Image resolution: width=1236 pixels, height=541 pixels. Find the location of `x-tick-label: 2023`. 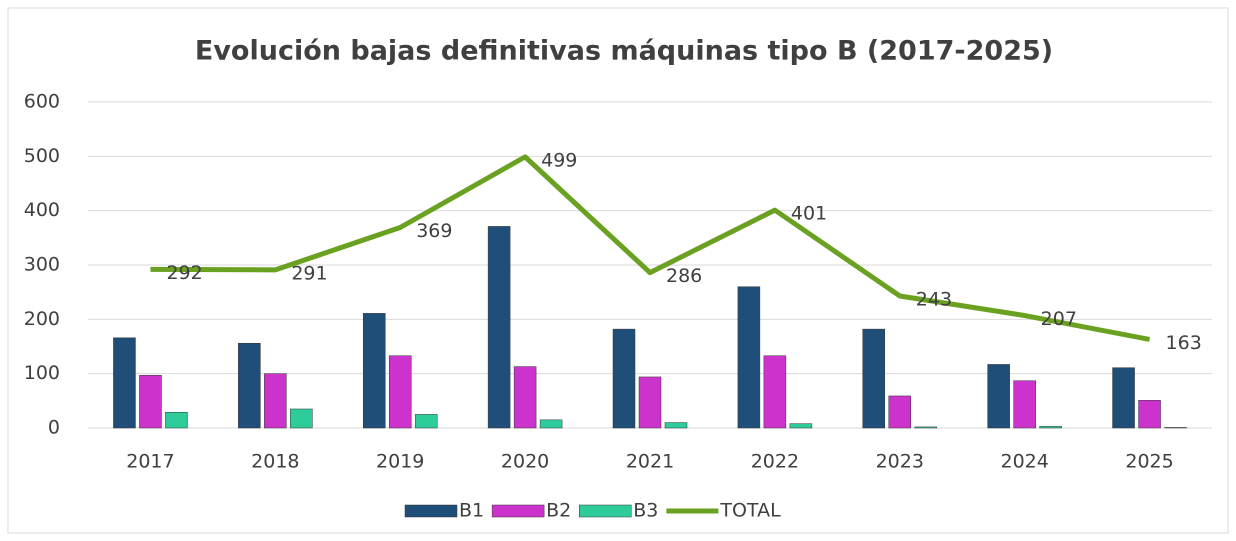

x-tick-label: 2023 is located at coordinates (900, 462).